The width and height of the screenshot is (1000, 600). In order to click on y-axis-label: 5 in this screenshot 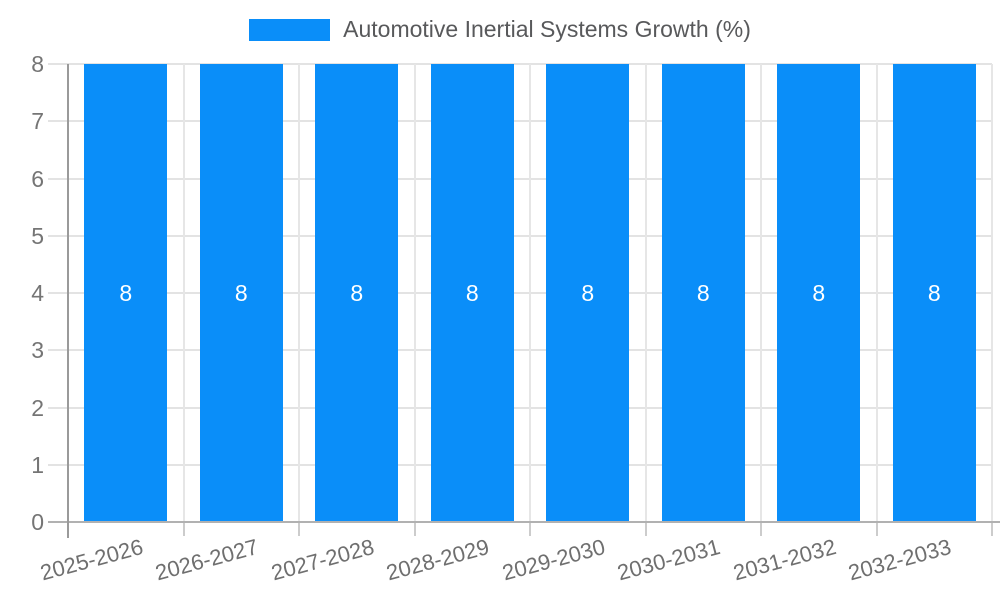, I will do `click(37, 235)`.